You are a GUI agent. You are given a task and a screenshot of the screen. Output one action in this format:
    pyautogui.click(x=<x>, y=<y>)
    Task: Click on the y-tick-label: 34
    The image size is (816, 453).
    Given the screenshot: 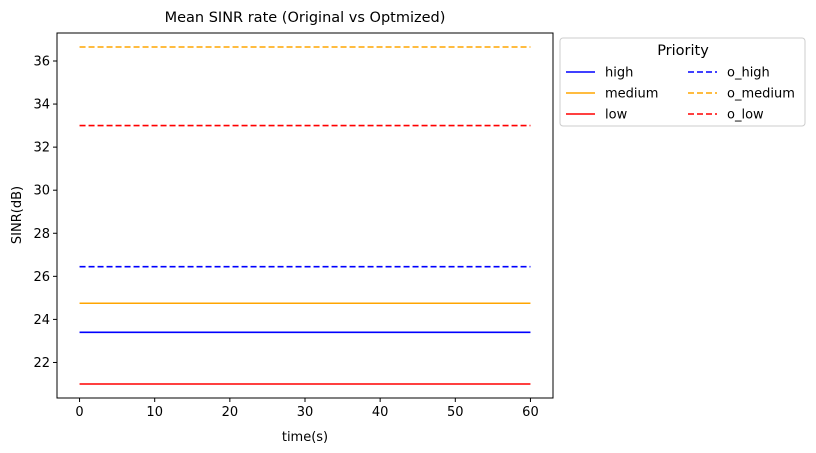 What is the action you would take?
    pyautogui.click(x=41, y=105)
    